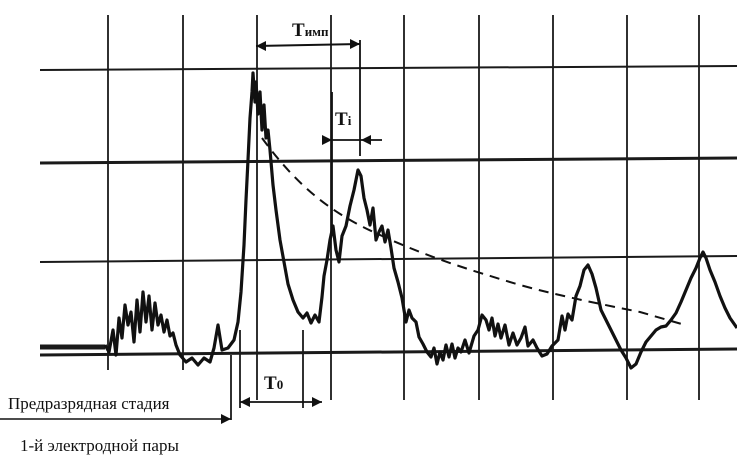 The image size is (737, 461). Describe the element at coordinates (327, 140) in the screenshot. I see `t-i-arrowhead-left` at that location.